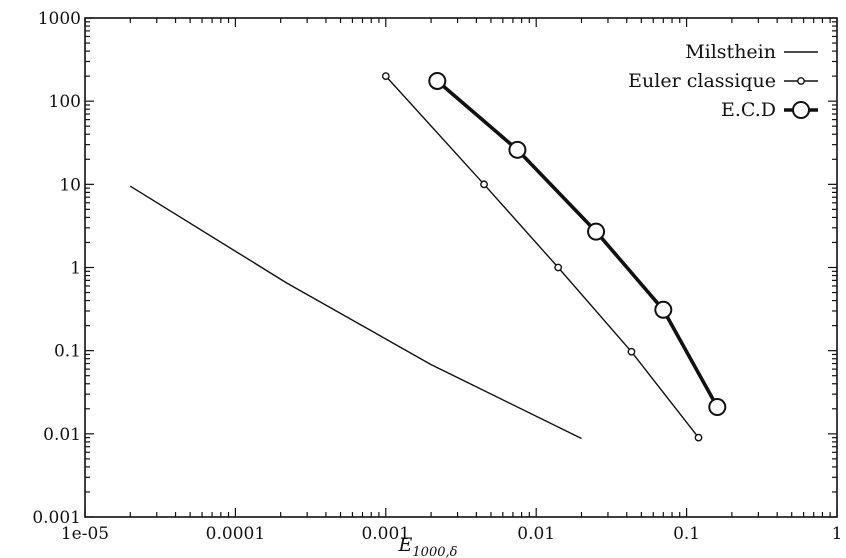  Describe the element at coordinates (59, 19) in the screenshot. I see `y-tick-label: 1000` at that location.